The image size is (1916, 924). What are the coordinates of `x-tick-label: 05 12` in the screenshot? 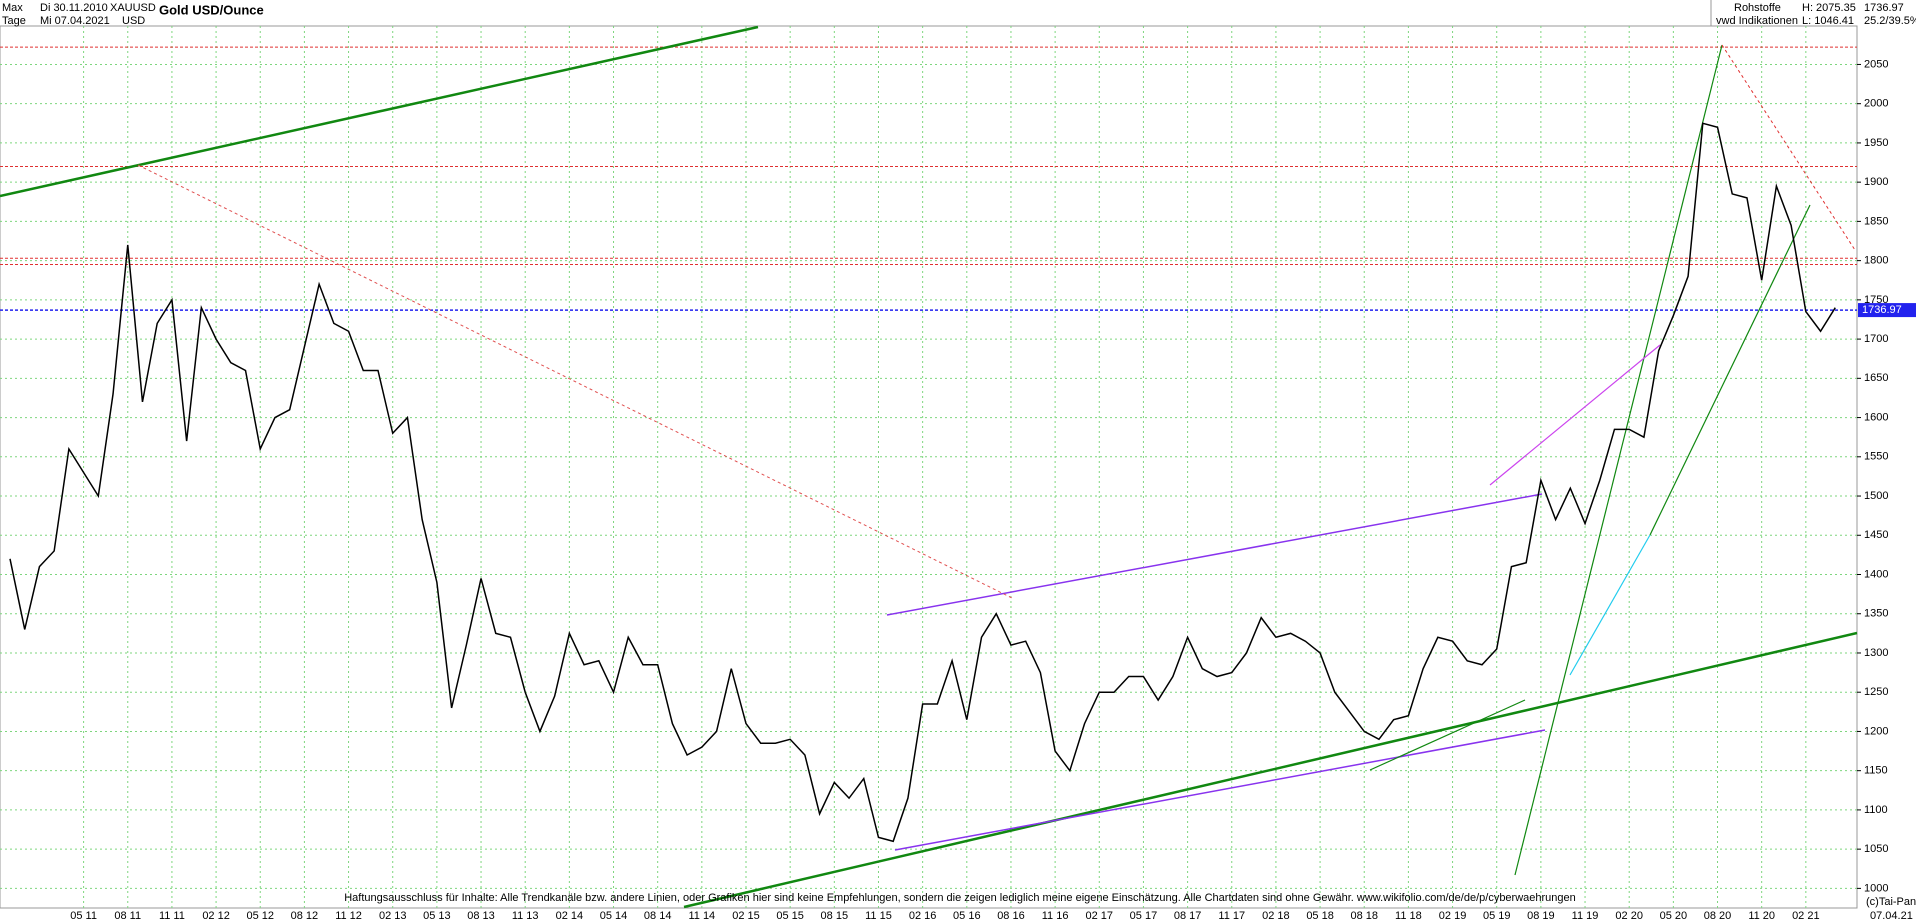 It's located at (260, 916).